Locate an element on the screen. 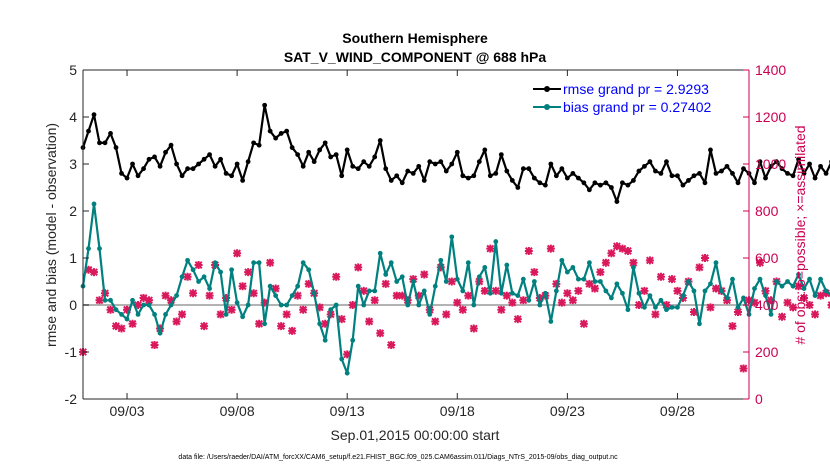 The width and height of the screenshot is (830, 470). y2-tick-label: 400 is located at coordinates (767, 305).